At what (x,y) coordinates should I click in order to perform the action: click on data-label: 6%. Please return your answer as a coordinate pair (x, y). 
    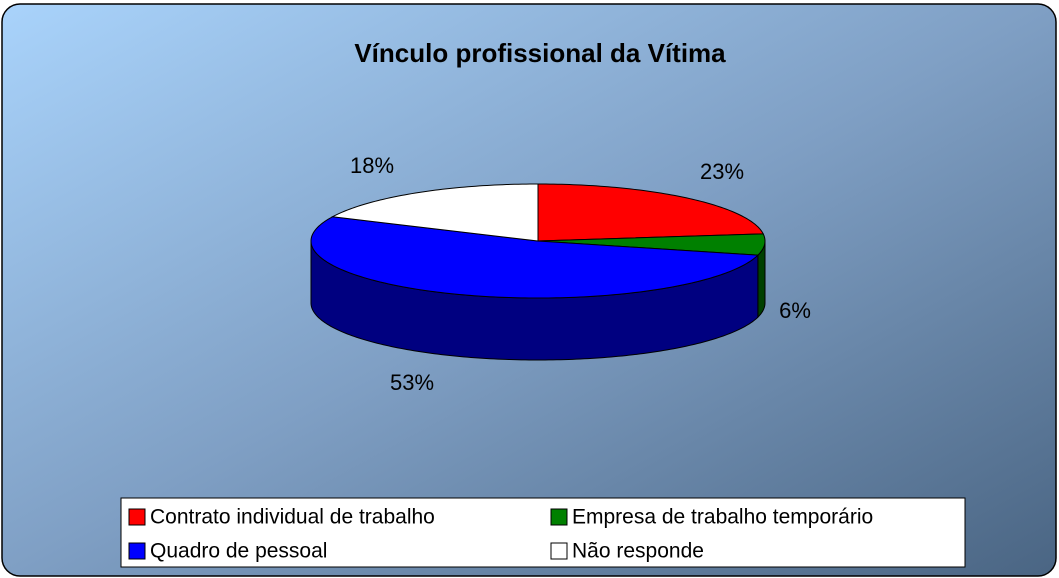
    Looking at the image, I should click on (795, 310).